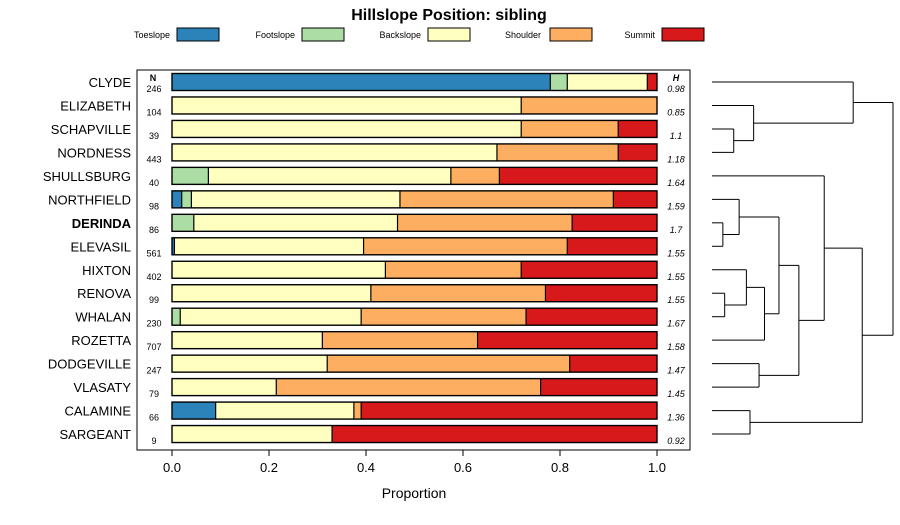 The image size is (900, 525). What do you see at coordinates (154, 300) in the screenshot?
I see `n-value-renova: 99` at bounding box center [154, 300].